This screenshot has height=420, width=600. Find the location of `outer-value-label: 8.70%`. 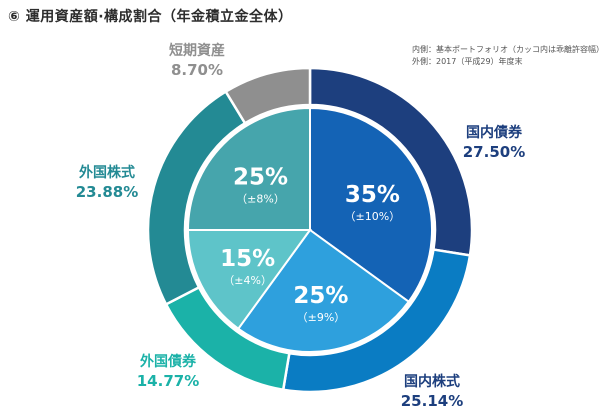

outer-value-label: 8.70% is located at coordinates (197, 70).